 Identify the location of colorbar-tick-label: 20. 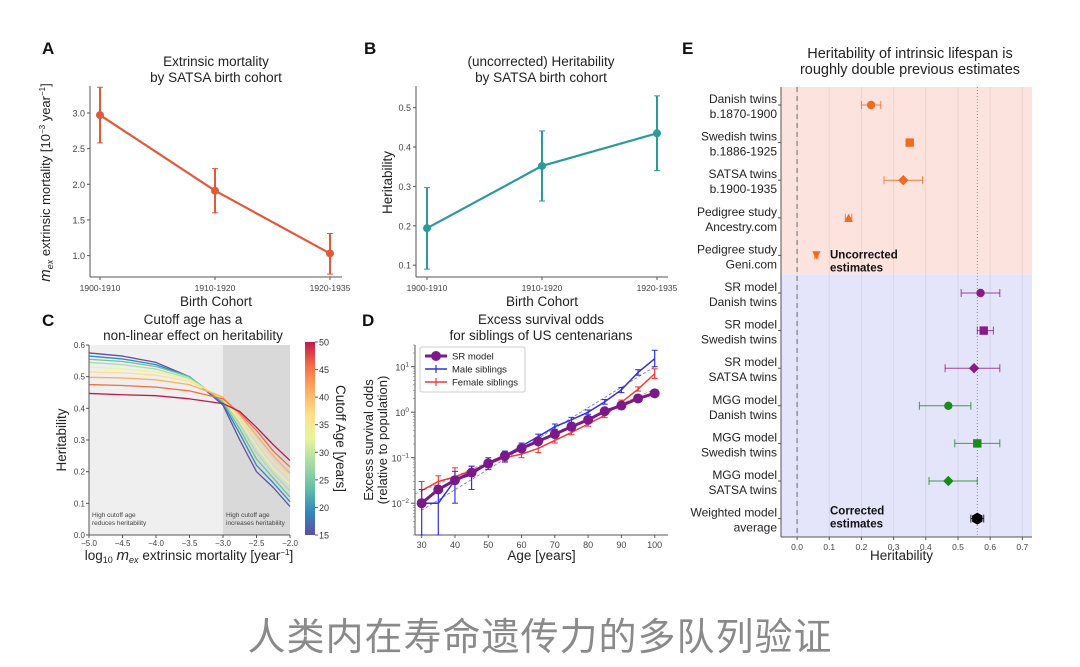
(324, 508).